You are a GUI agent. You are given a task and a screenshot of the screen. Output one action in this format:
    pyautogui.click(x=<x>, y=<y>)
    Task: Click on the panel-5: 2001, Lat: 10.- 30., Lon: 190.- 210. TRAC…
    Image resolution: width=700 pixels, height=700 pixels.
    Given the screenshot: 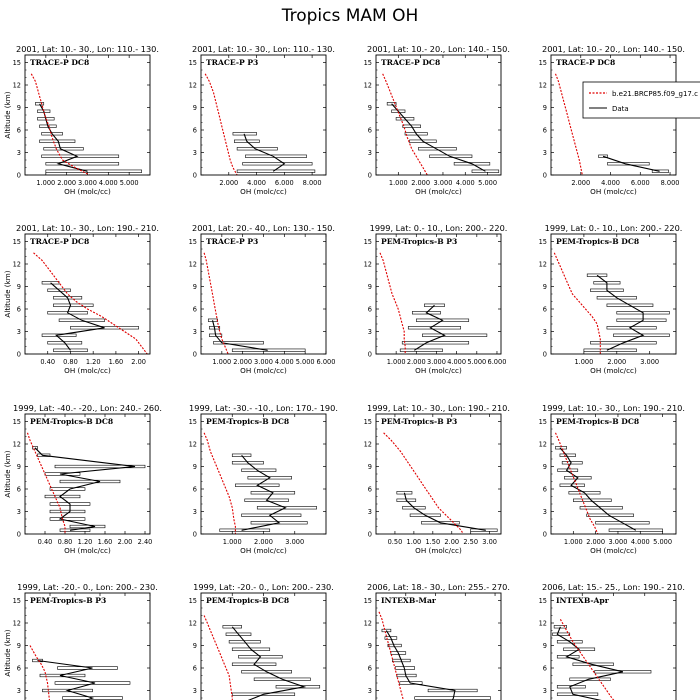 What is the action you would take?
    pyautogui.click(x=81, y=299)
    